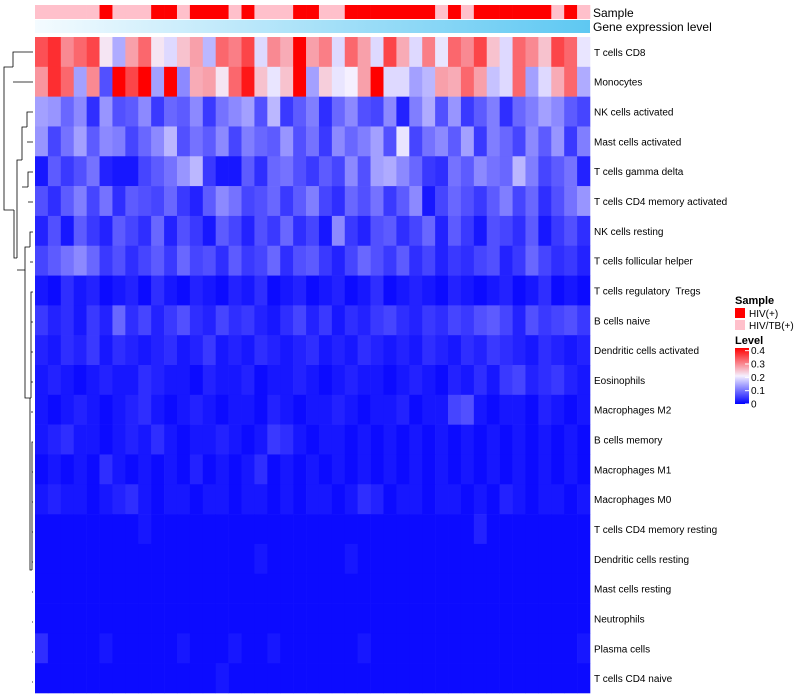 The image size is (800, 700). What do you see at coordinates (771, 326) in the screenshot?
I see `sample-legend-label-hiv-tb: HIV/TB(+)` at bounding box center [771, 326].